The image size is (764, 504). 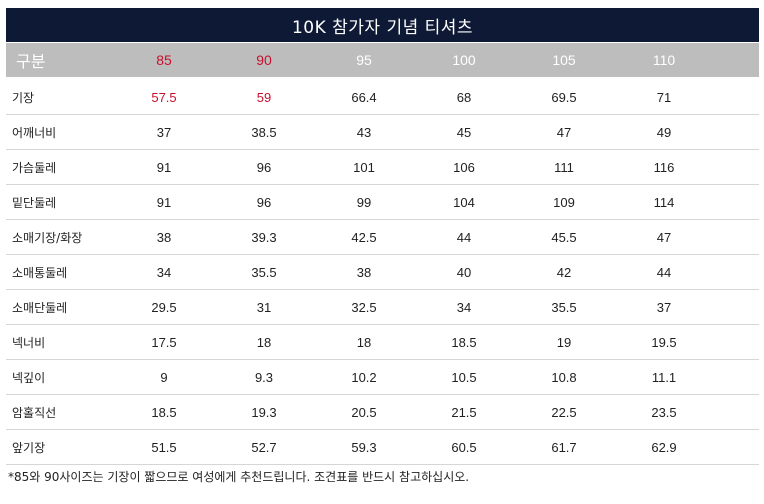 What do you see at coordinates (164, 60) in the screenshot?
I see `size-header: 85` at bounding box center [164, 60].